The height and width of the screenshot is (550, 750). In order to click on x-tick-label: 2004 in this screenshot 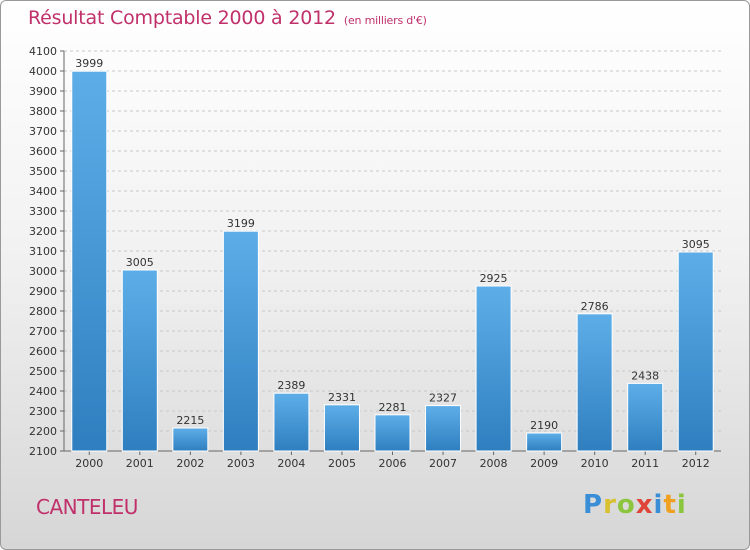, I will do `click(291, 463)`.